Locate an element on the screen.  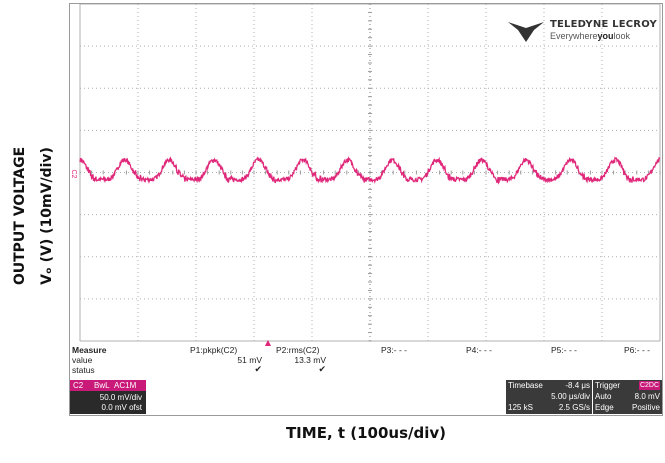
p1-value: 51 mV is located at coordinates (249, 360).